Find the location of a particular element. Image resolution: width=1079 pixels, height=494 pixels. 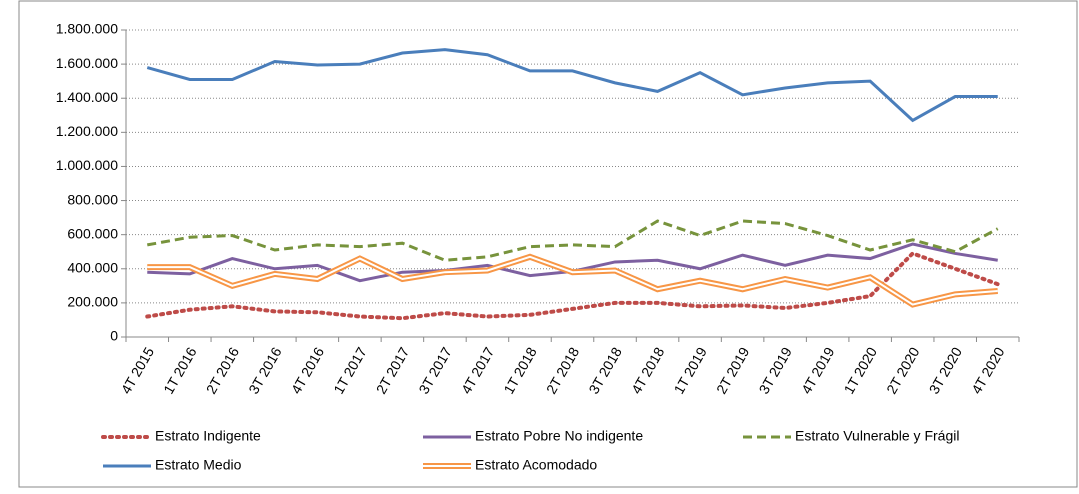

legend-label: Estrato Acomodado is located at coordinates (536, 465).